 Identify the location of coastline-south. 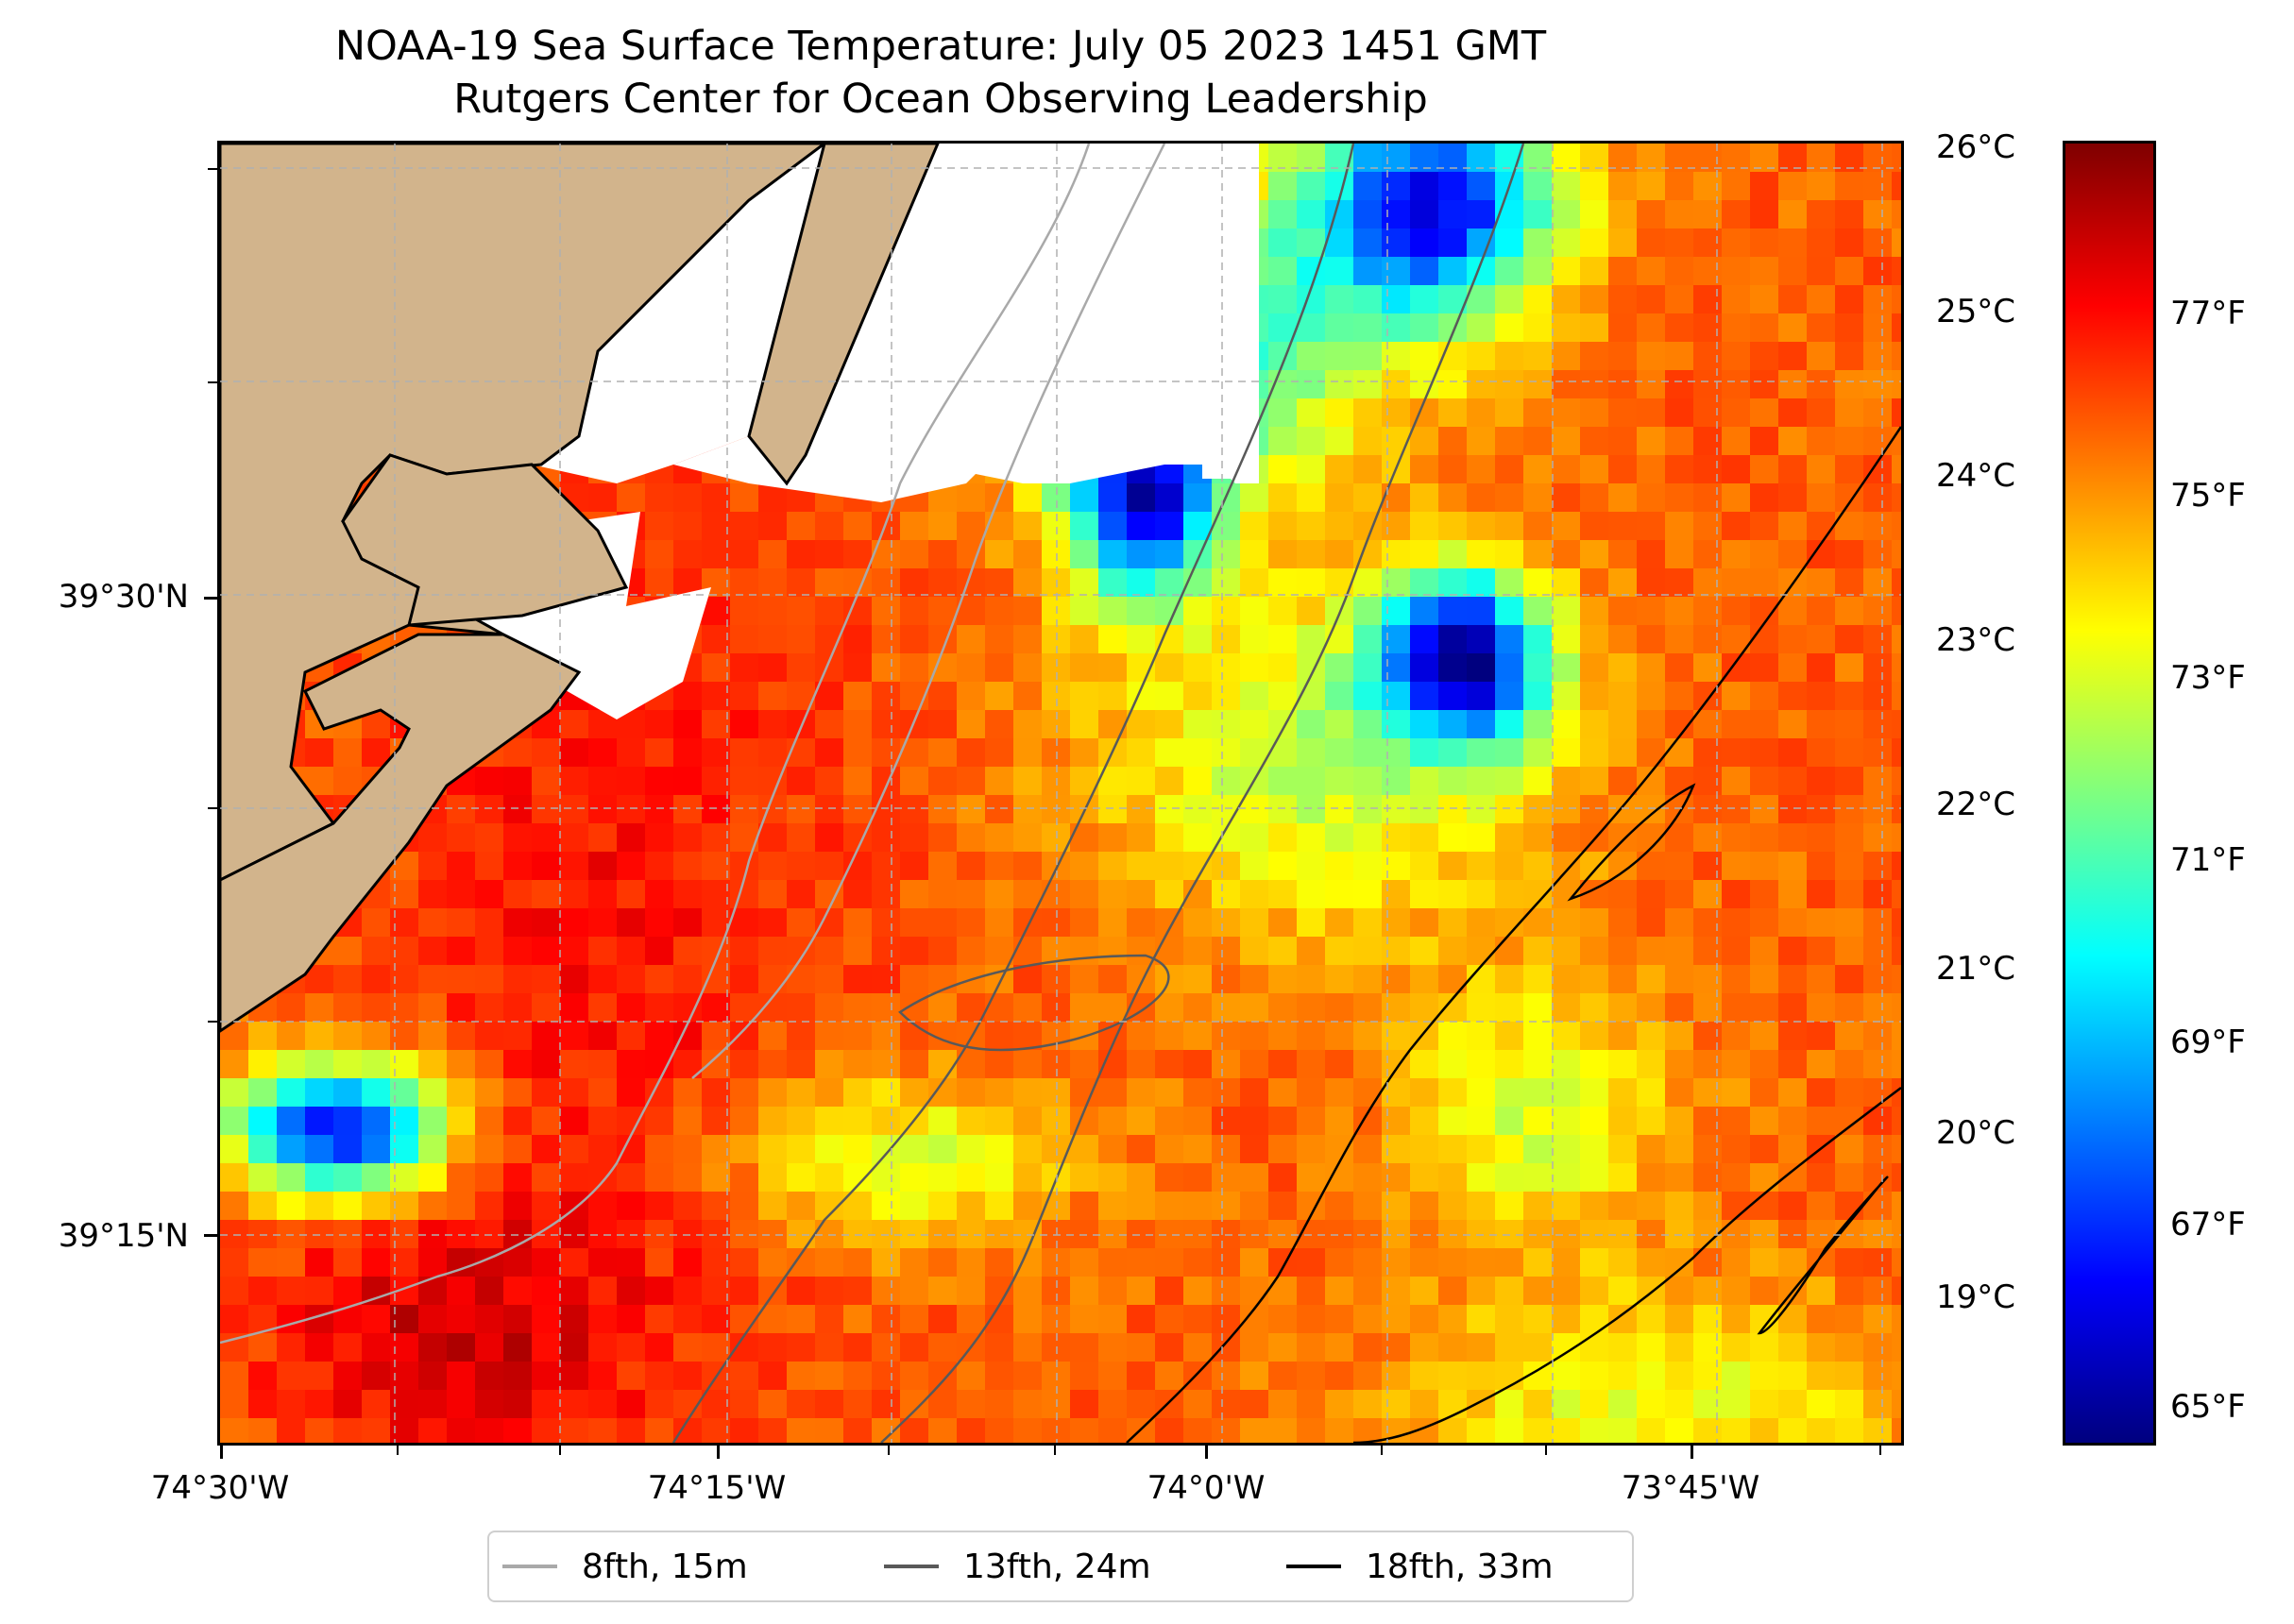
(401, 833).